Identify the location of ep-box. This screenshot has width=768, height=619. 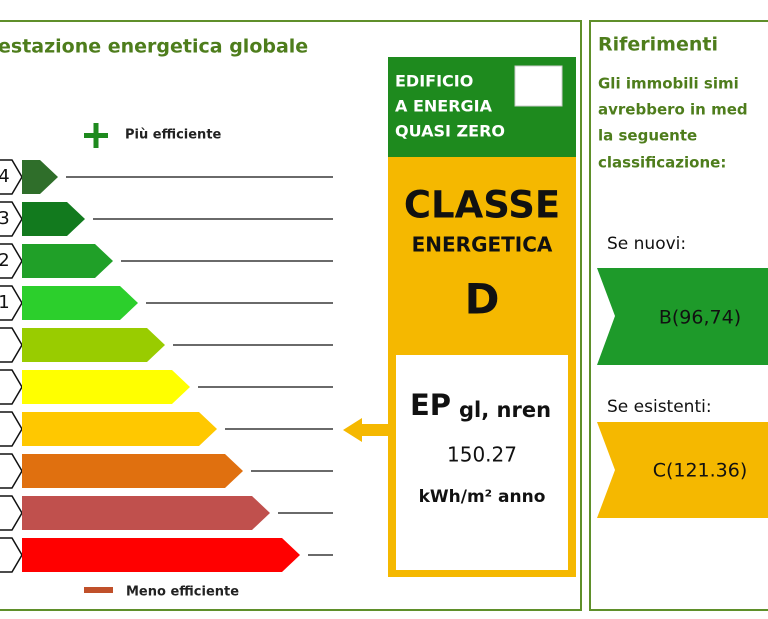
(482, 462).